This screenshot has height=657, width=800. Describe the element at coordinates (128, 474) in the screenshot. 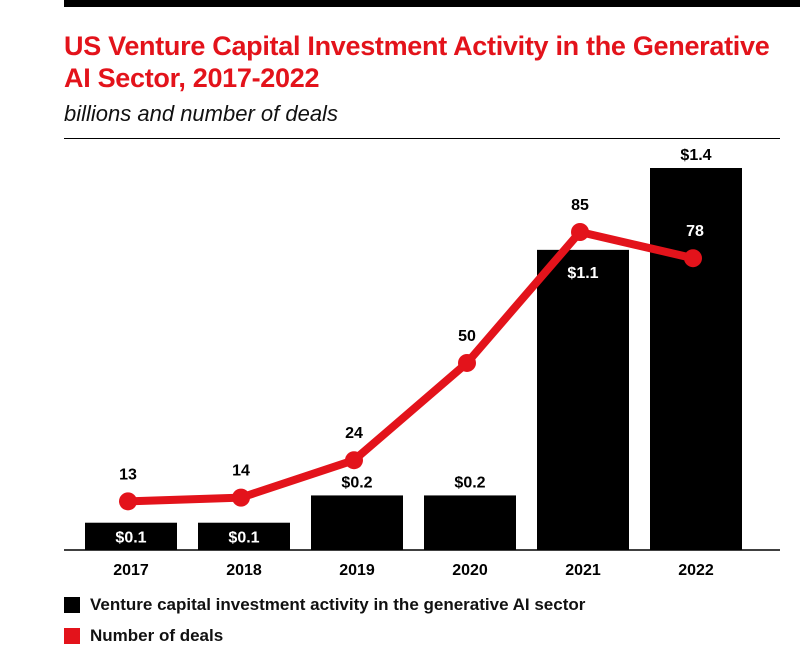

I see `deals-label-2017: 13` at that location.